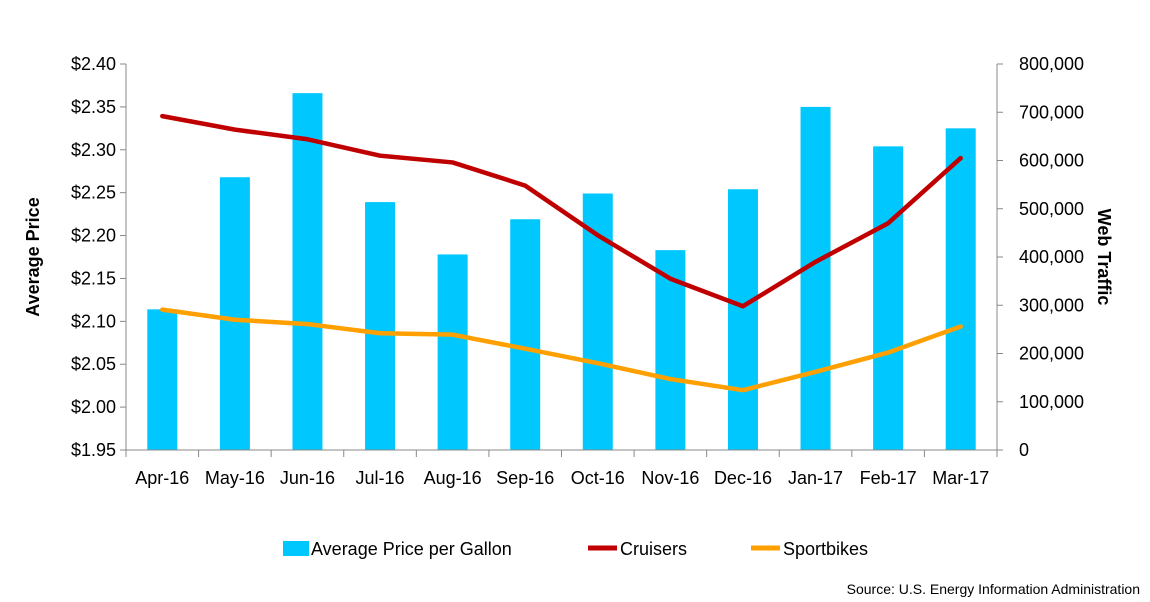 Image resolution: width=1150 pixels, height=602 pixels. What do you see at coordinates (162, 478) in the screenshot?
I see `x-axis-tick-label: Apr-16` at bounding box center [162, 478].